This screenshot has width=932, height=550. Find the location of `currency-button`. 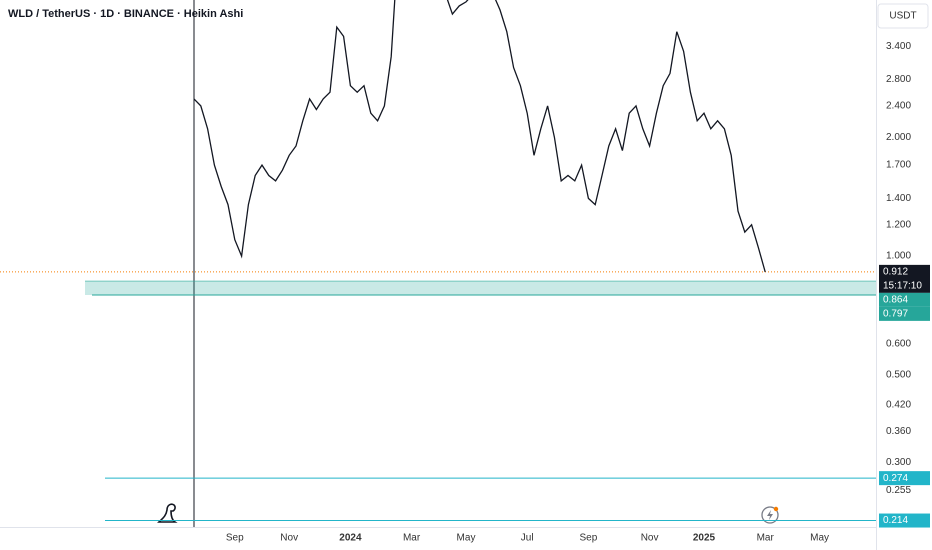

currency-button is located at coordinates (903, 16).